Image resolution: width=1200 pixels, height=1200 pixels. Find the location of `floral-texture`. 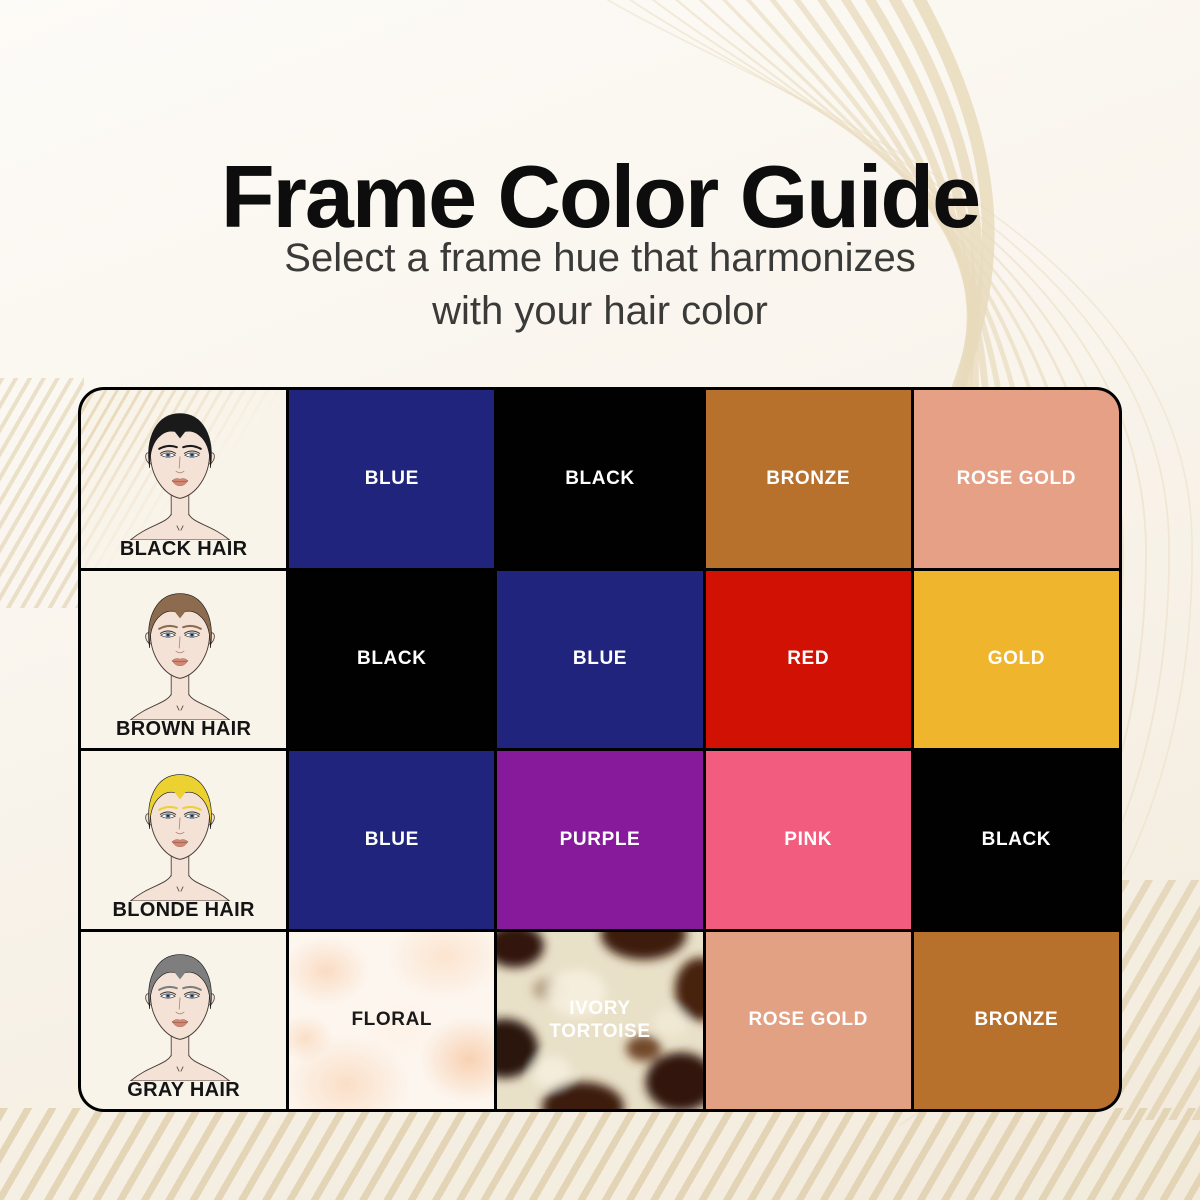

floral-texture is located at coordinates (392, 1020).